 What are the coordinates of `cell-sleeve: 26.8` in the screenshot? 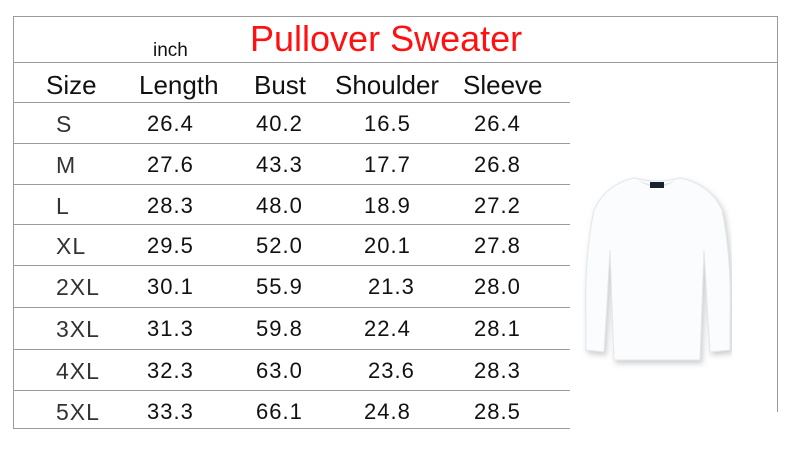 It's located at (497, 164).